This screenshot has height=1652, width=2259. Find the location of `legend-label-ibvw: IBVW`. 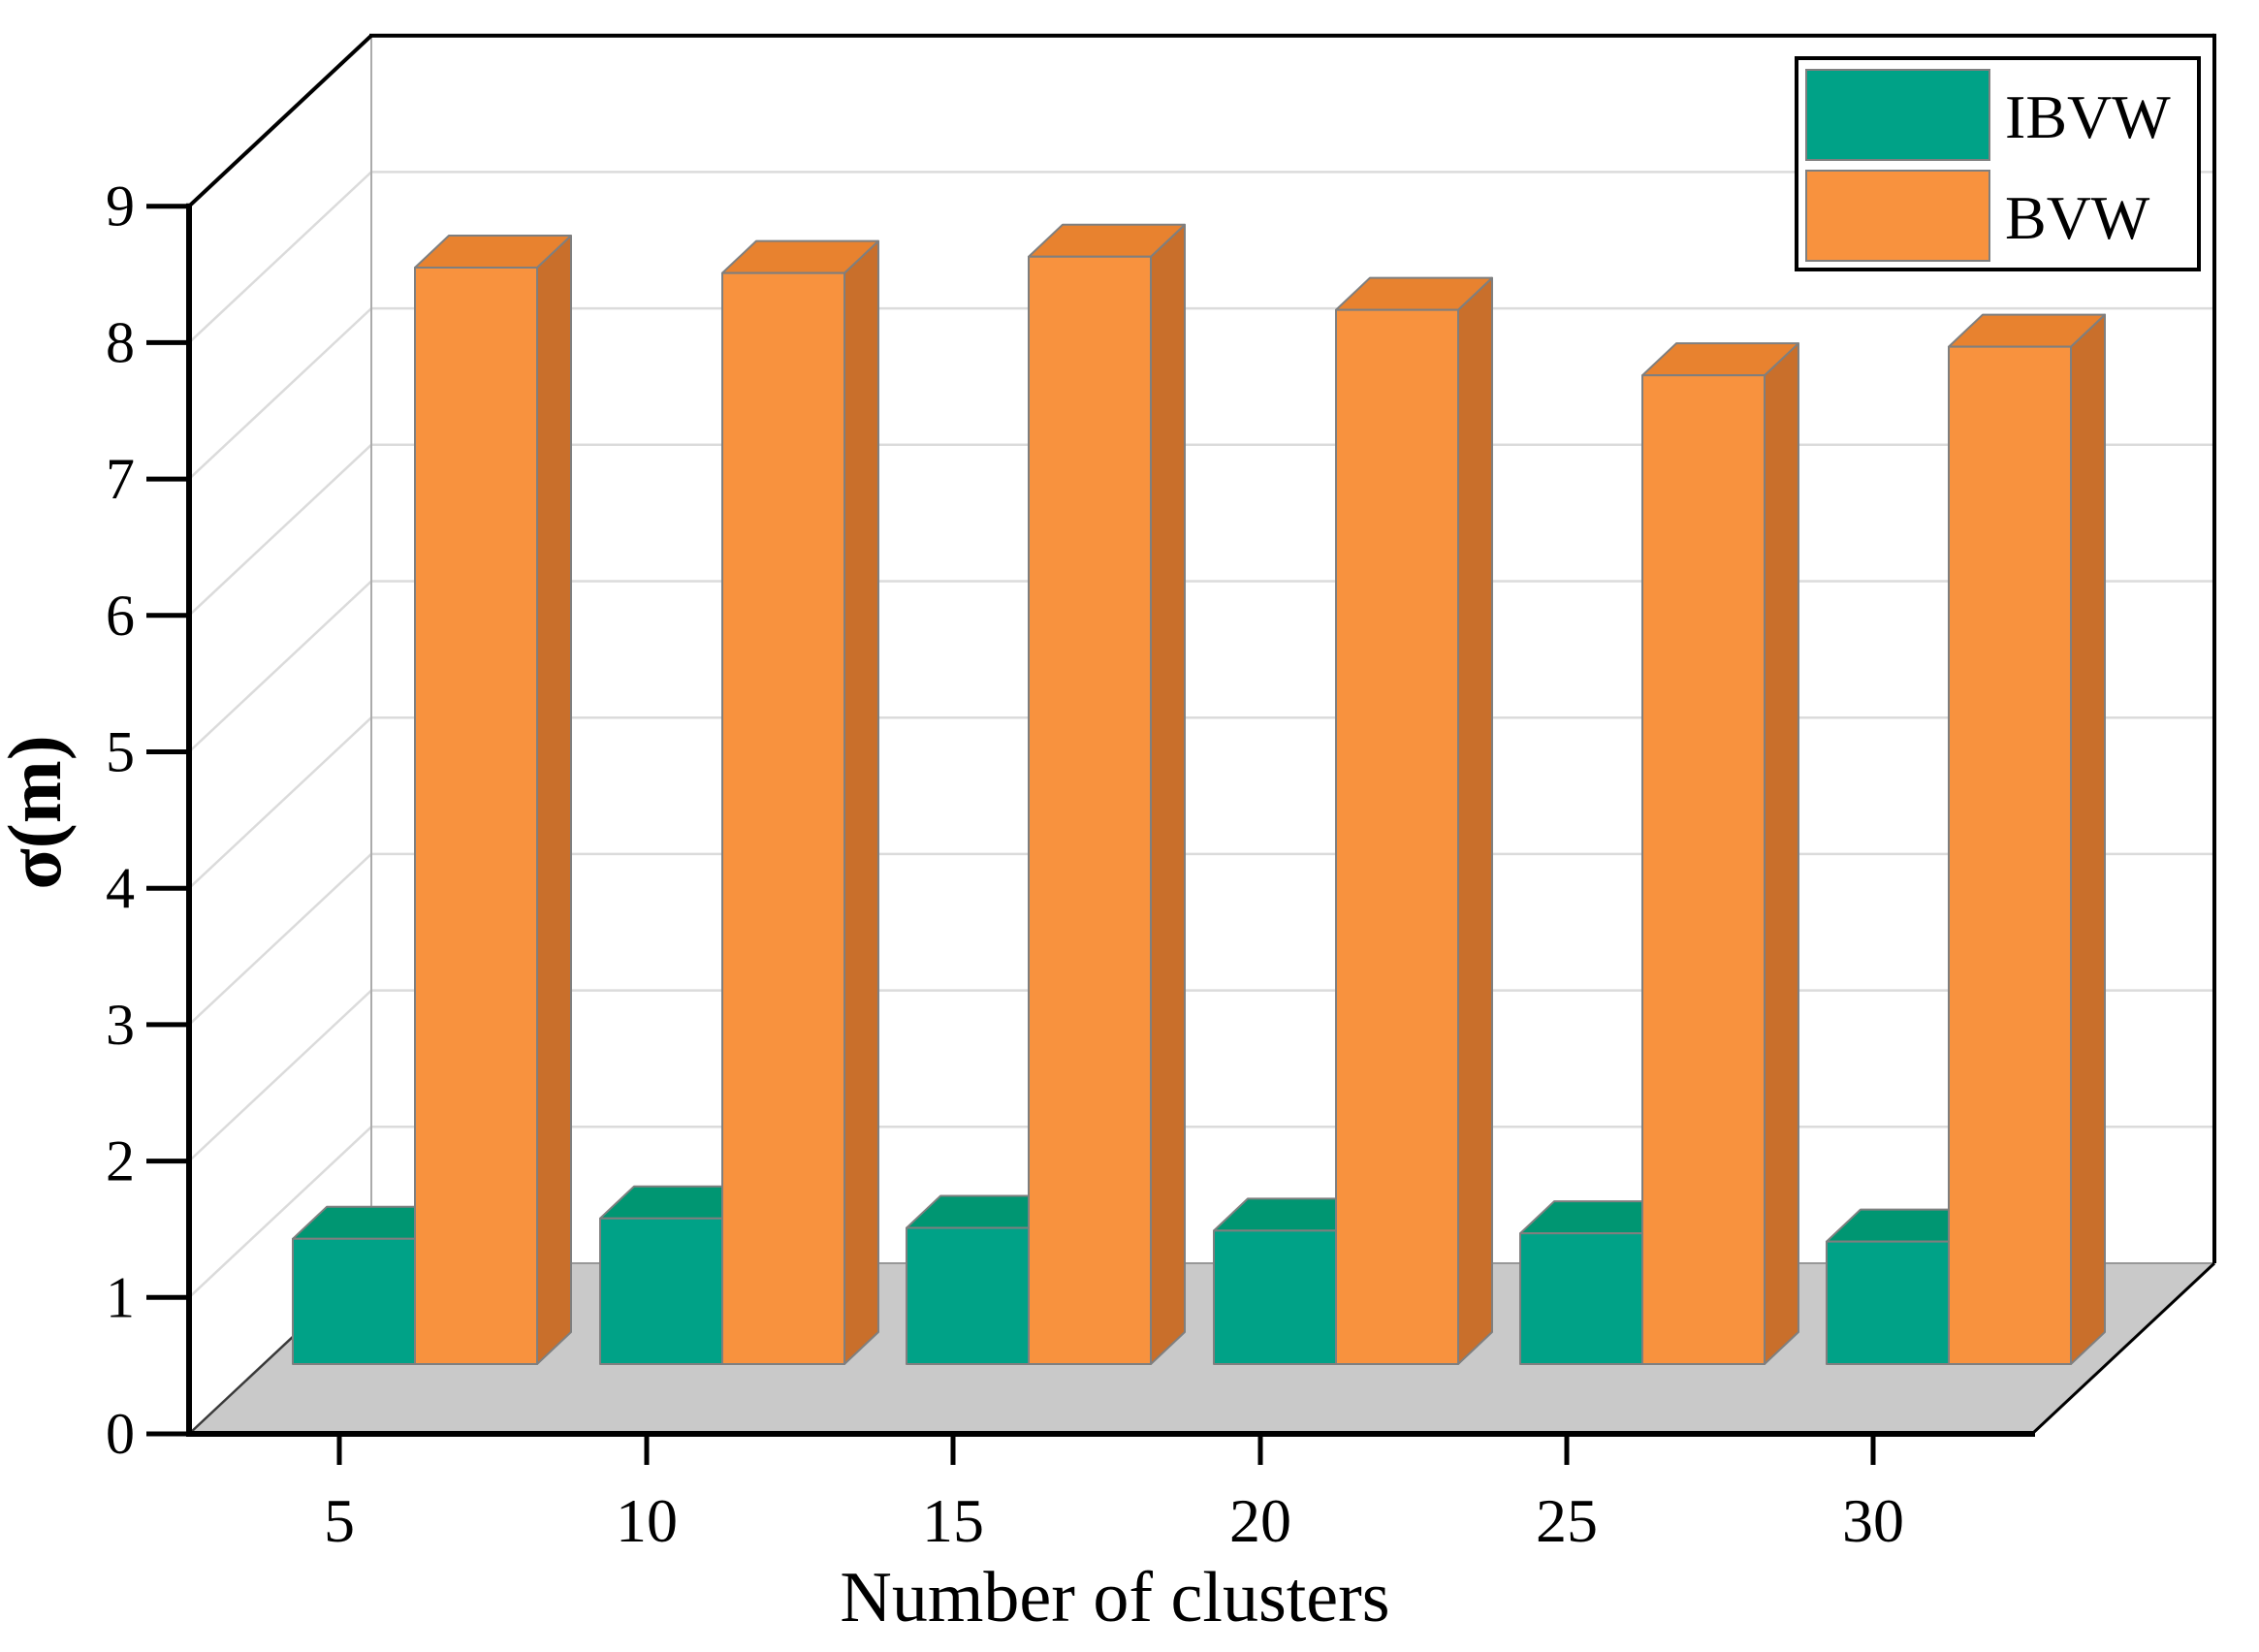

legend-label-ibvw: IBVW is located at coordinates (2088, 117).